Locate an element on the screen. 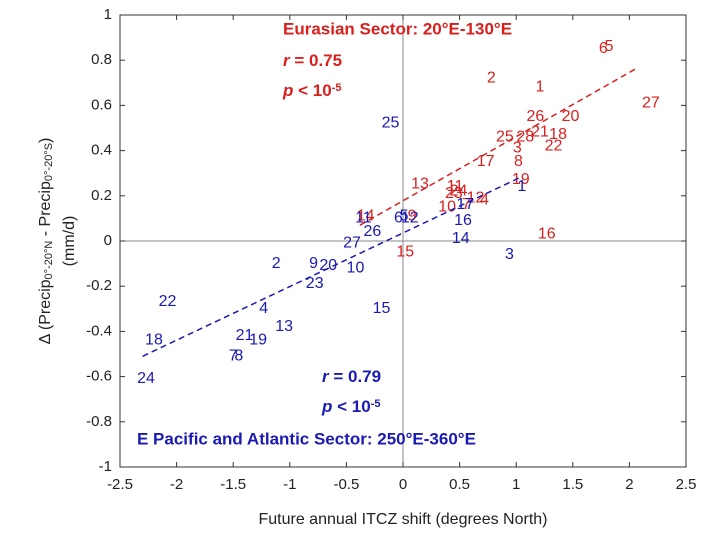 The width and height of the screenshot is (706, 537). y-tick-label: -0.2 is located at coordinates (99, 285).